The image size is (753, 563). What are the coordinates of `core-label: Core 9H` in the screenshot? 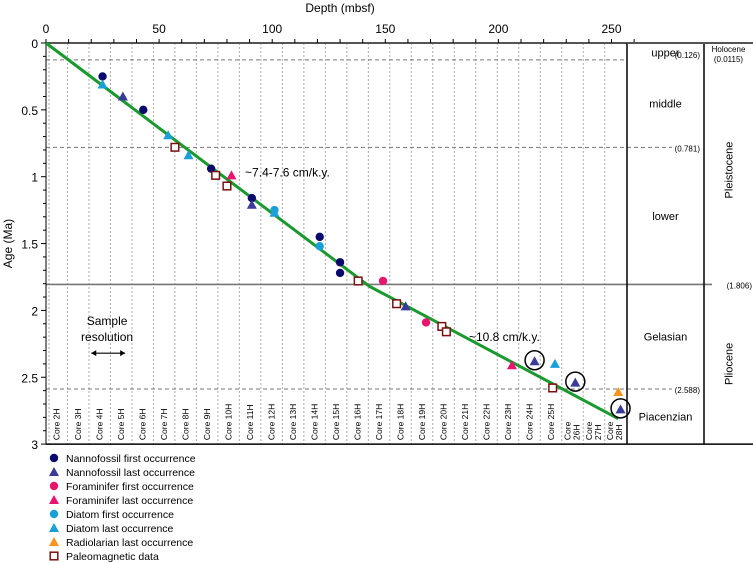 It's located at (207, 424).